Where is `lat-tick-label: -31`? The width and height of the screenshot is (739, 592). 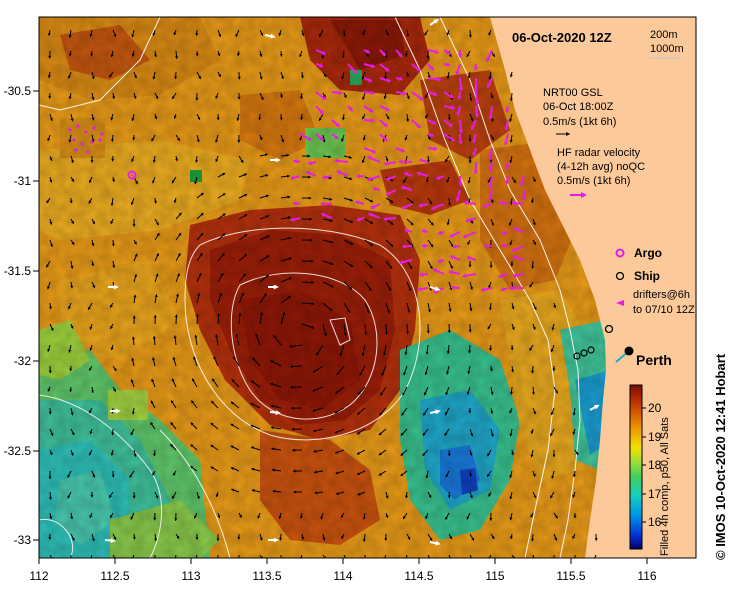 lat-tick-label: -31 is located at coordinates (23, 181).